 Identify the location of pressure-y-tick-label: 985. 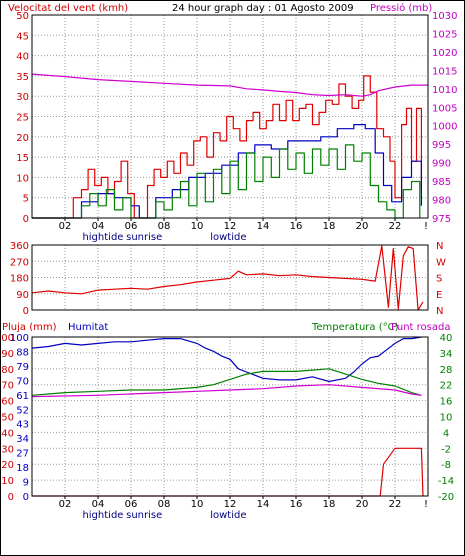
(441, 182).